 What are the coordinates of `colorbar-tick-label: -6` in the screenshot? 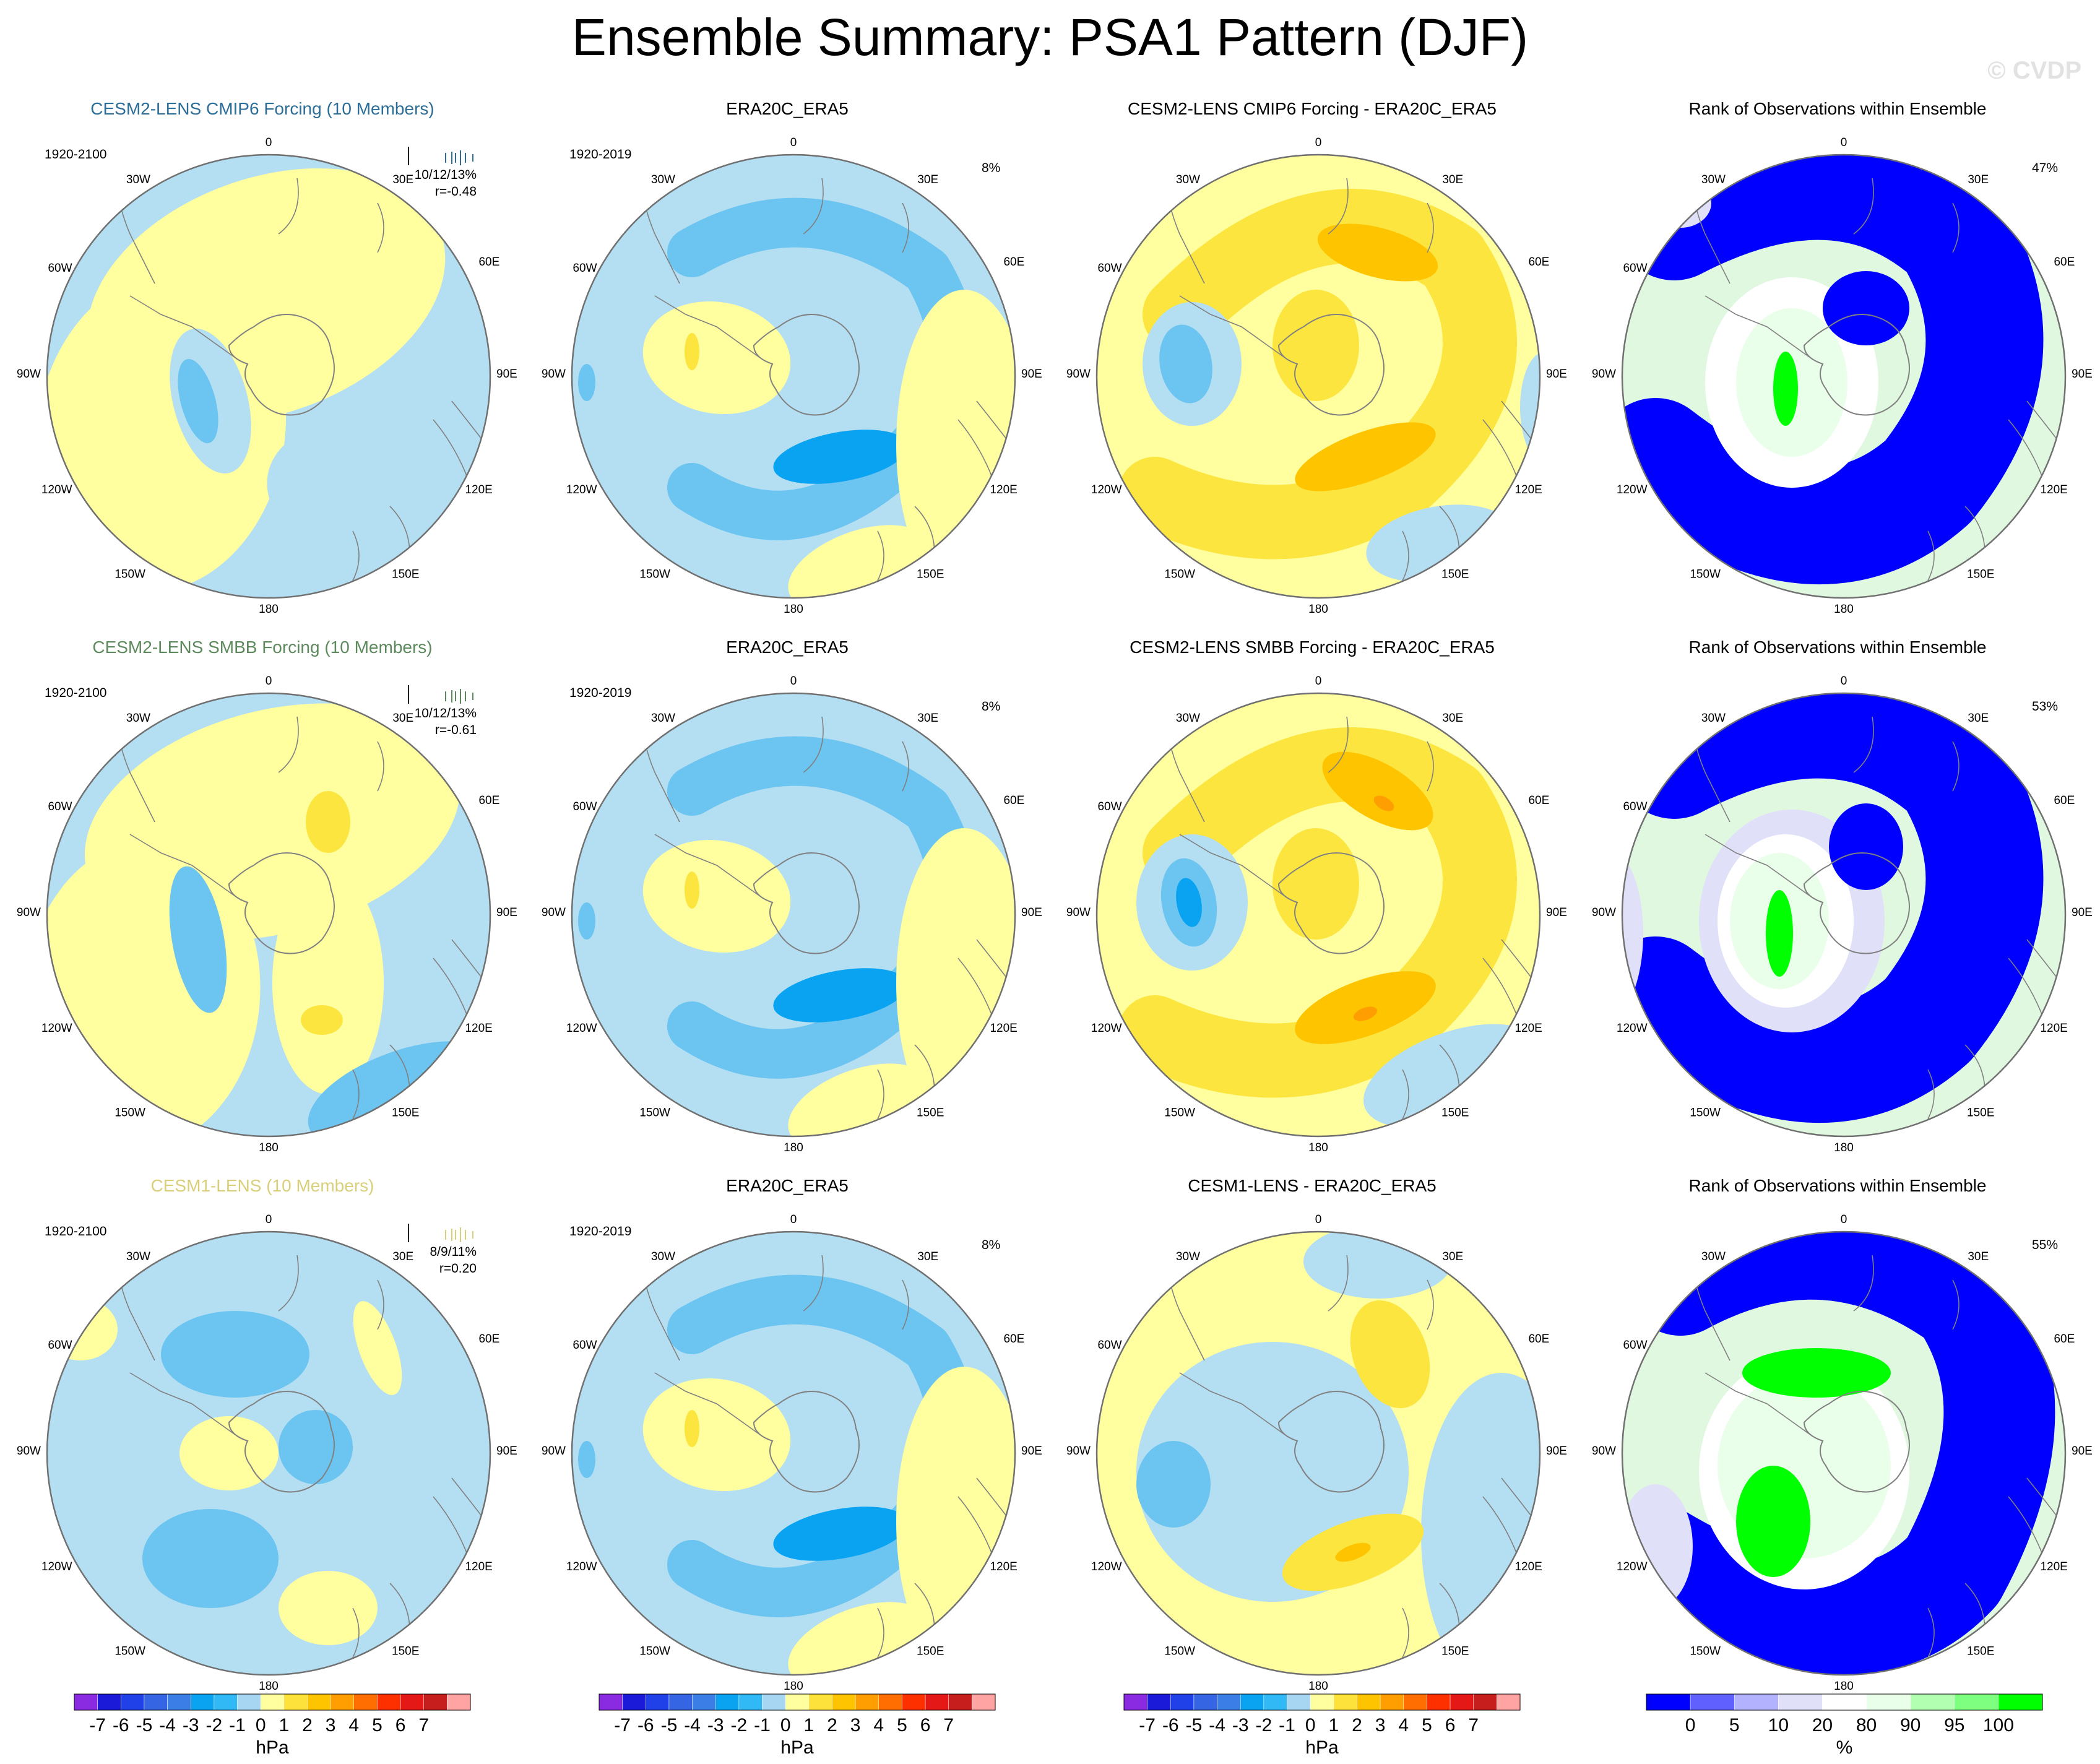 It's located at (645, 1725).